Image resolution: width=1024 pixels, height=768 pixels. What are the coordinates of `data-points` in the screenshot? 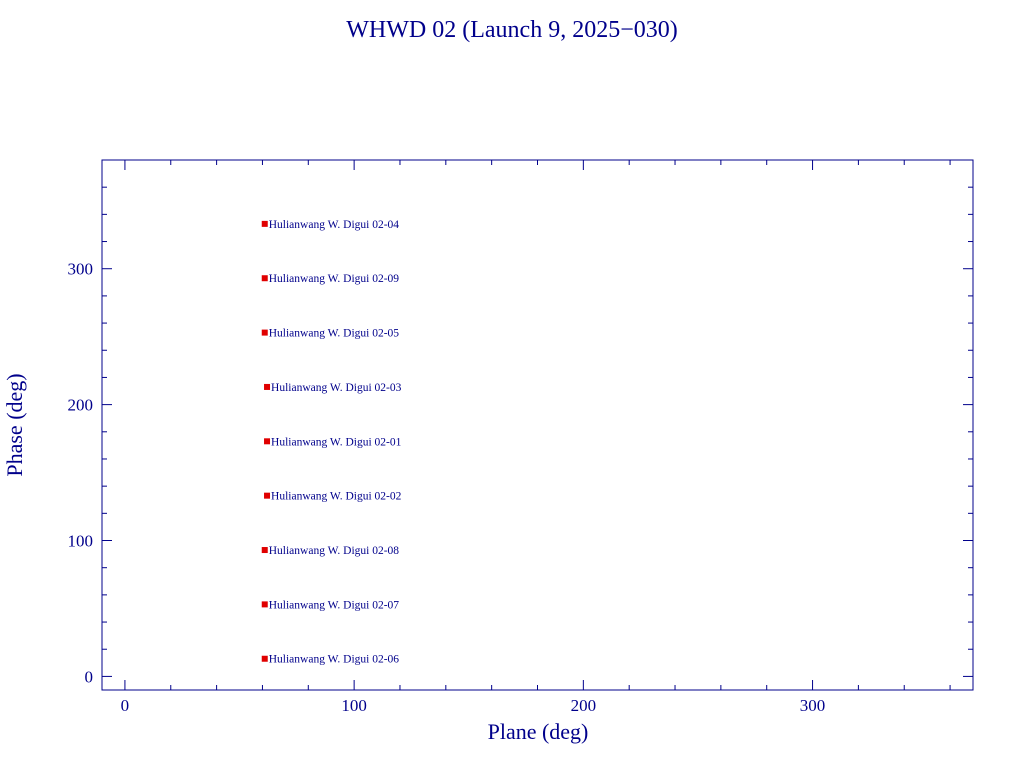 It's located at (266, 441).